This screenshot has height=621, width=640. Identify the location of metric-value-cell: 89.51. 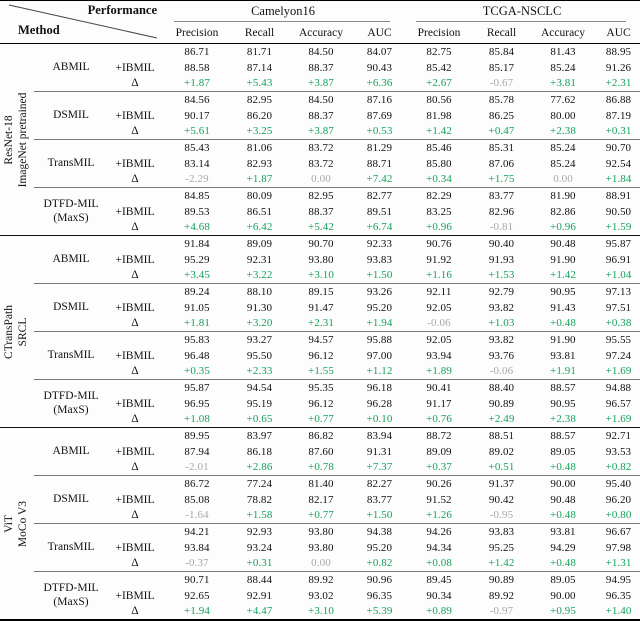
(379, 211).